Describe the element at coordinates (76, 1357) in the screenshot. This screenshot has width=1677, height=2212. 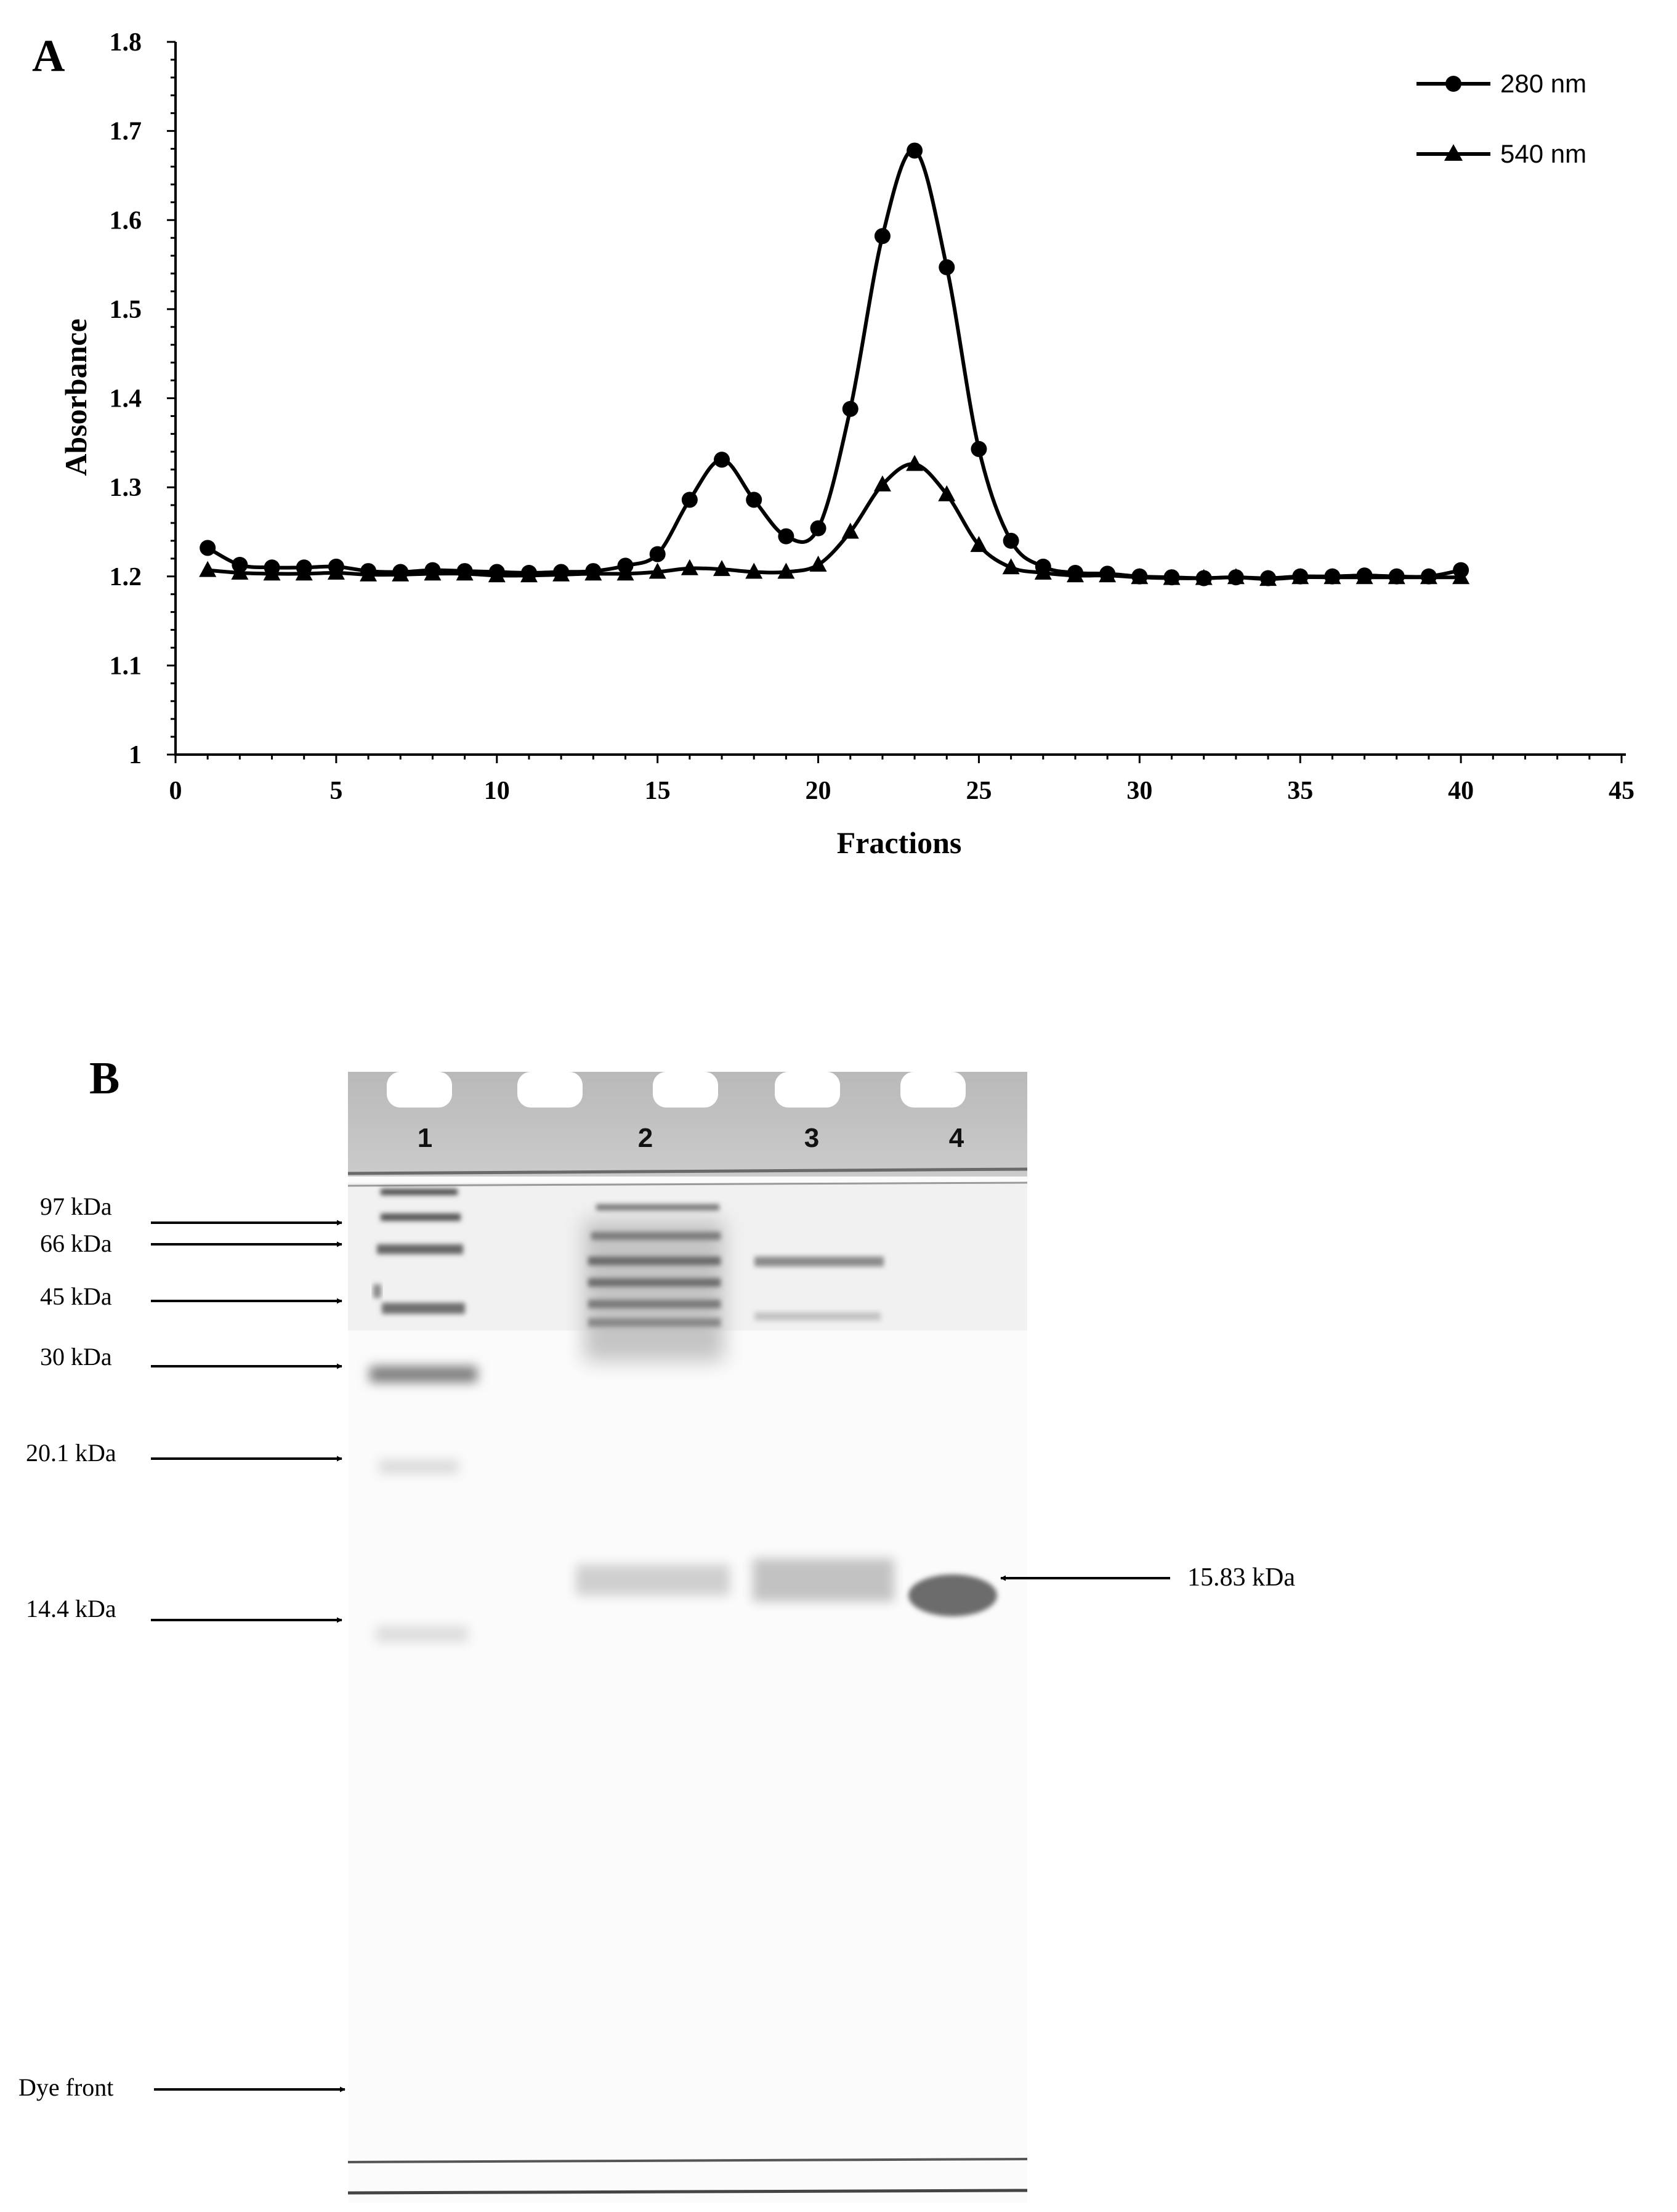
I see `marker-label-30: 30 kDa` at that location.